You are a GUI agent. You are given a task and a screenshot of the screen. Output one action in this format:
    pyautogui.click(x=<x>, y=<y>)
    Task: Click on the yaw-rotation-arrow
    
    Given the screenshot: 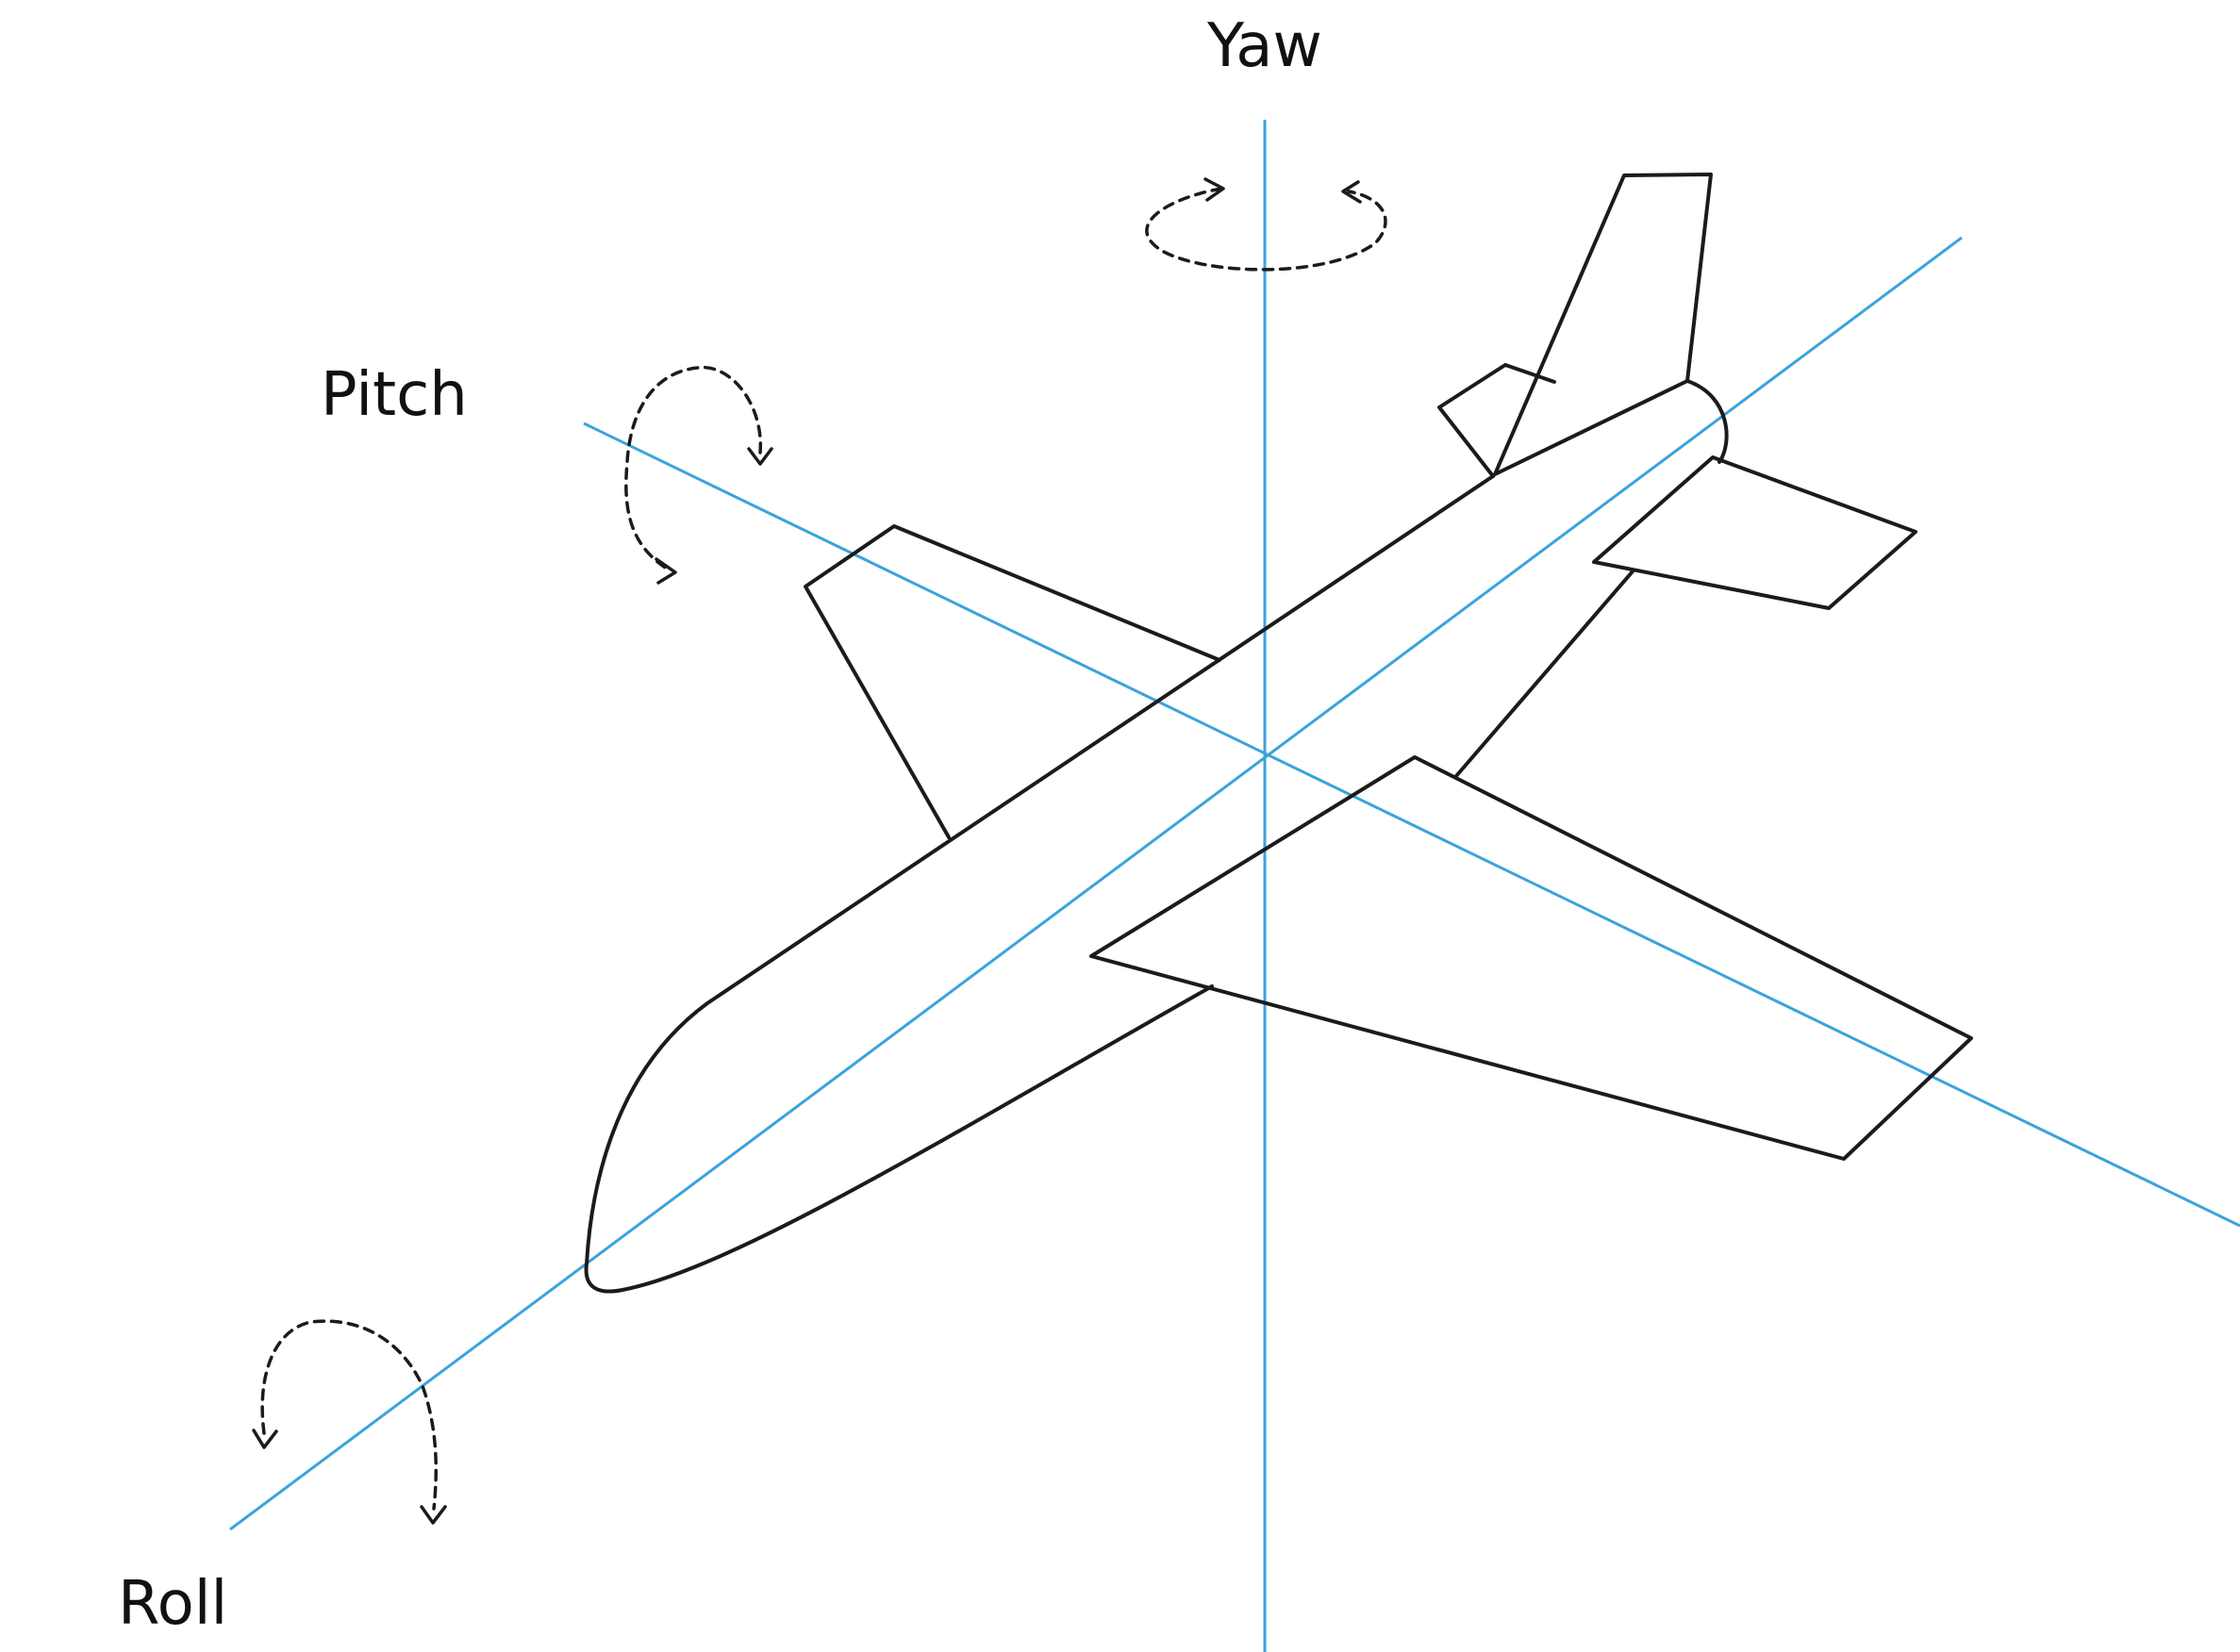 What is the action you would take?
    pyautogui.click(x=1266, y=224)
    